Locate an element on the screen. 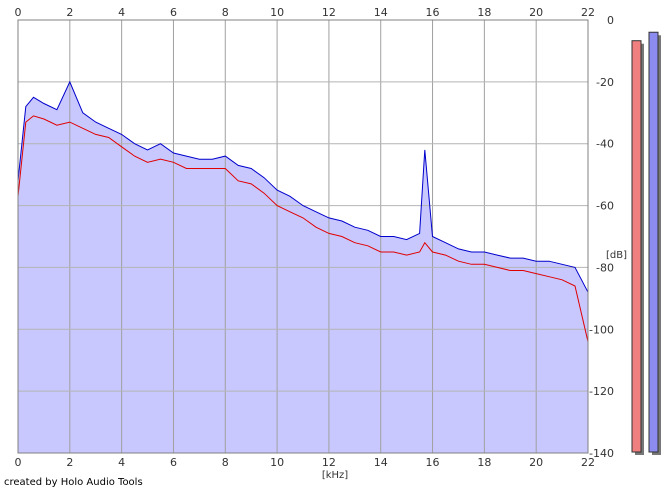 This screenshot has height=493, width=672. y-tick-label: -60 is located at coordinates (605, 206).